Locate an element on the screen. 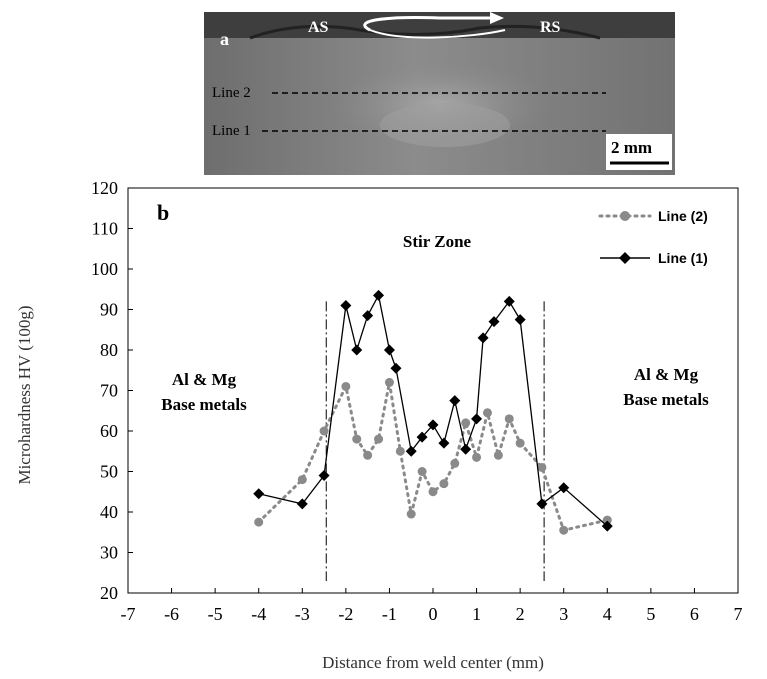 Image resolution: width=767 pixels, height=679 pixels. x-tick-label: 2 is located at coordinates (520, 614).